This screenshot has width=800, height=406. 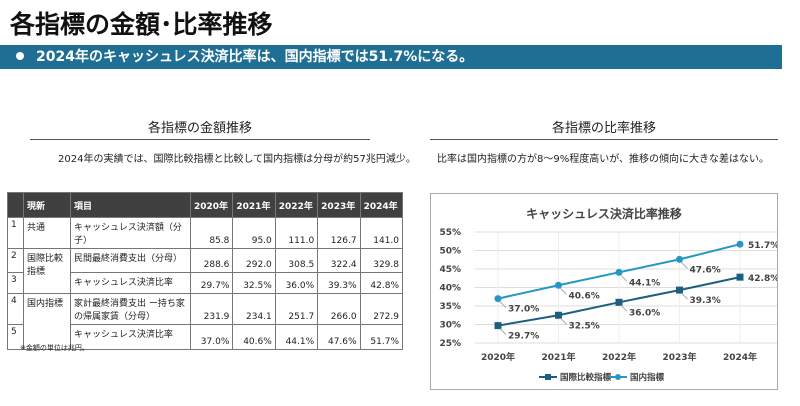 I want to click on table-row: 5 キャッシュレス決済比率 37.0% 40.6% 44.1% 47.6% 51.7%, so click(x=205, y=337).